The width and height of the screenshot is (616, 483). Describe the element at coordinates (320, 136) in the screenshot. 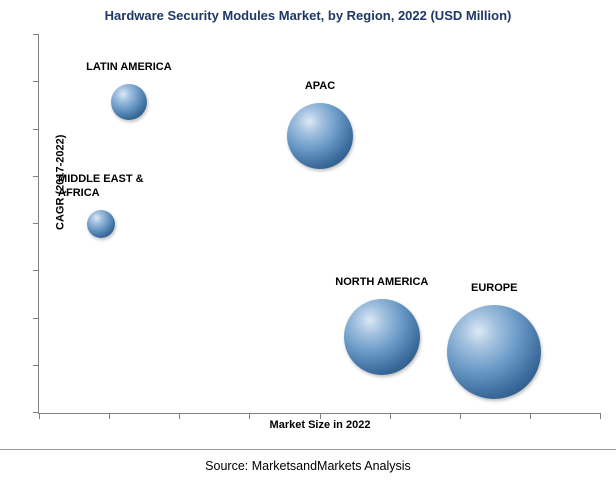

I see `bubble-apac` at that location.